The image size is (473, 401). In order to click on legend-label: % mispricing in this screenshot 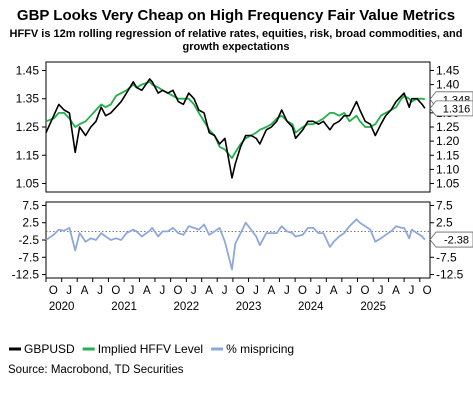, I will do `click(260, 349)`.